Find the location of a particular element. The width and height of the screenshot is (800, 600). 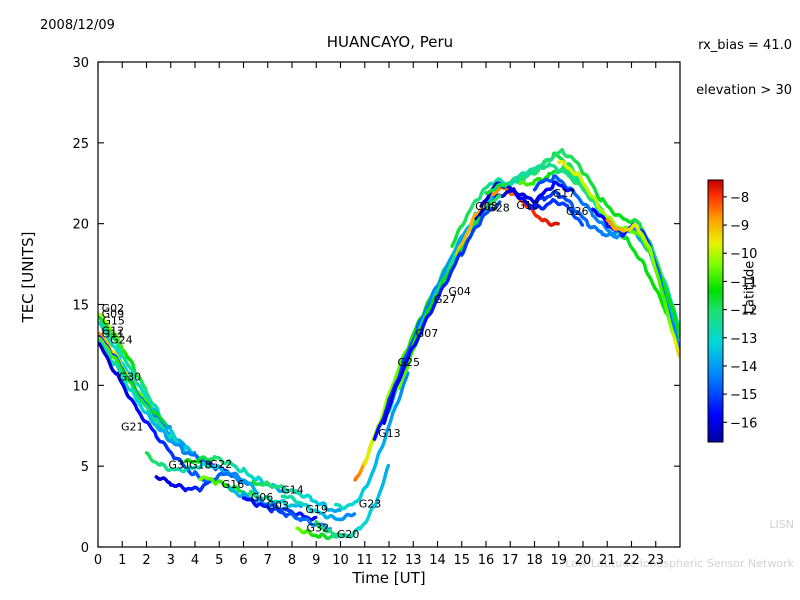

satellite-label: G30 is located at coordinates (130, 376).